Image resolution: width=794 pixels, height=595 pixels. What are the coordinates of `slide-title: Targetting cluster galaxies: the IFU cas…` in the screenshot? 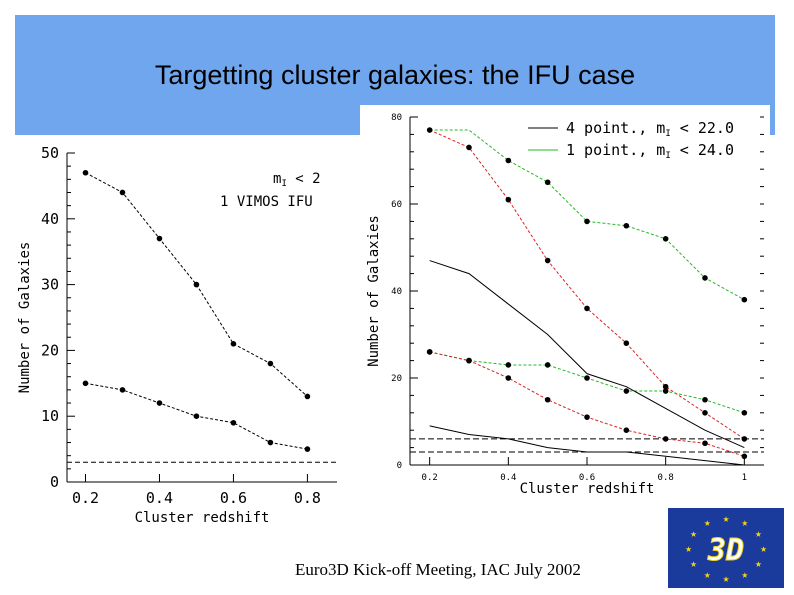 It's located at (395, 75).